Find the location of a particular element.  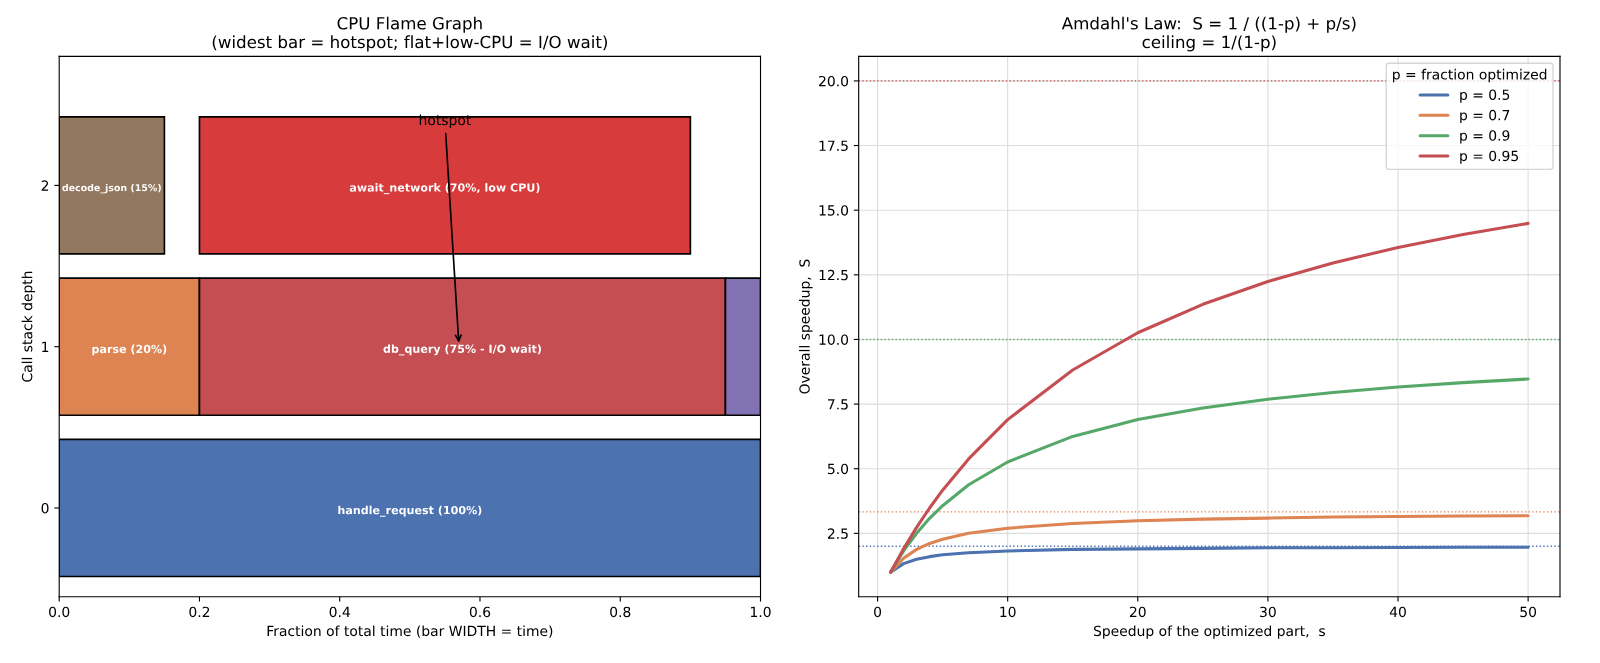

x-tick-label: 50 is located at coordinates (1528, 612).